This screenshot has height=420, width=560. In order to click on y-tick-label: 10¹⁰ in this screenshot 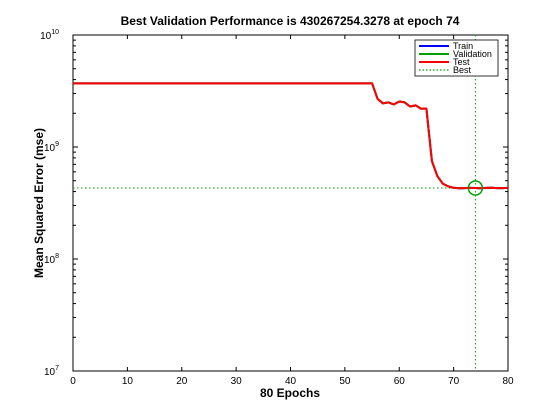, I will do `click(49, 35)`.